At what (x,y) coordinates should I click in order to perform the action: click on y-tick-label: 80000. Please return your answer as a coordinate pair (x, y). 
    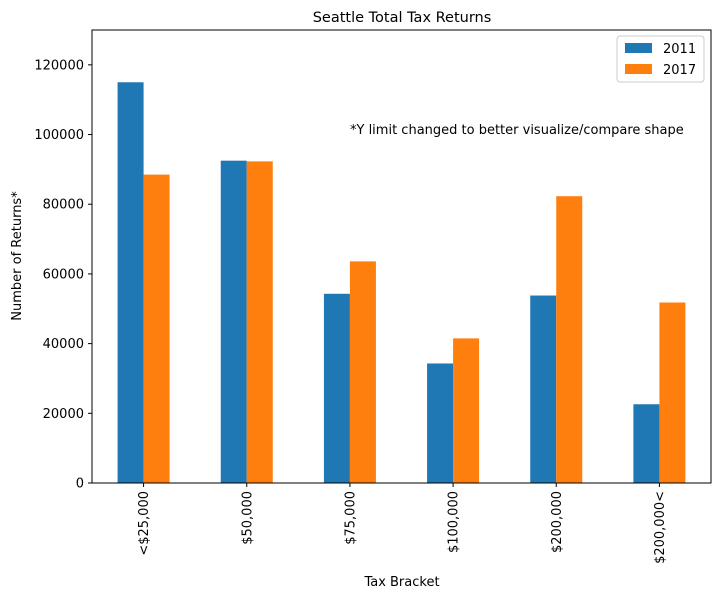
    Looking at the image, I should click on (63, 205).